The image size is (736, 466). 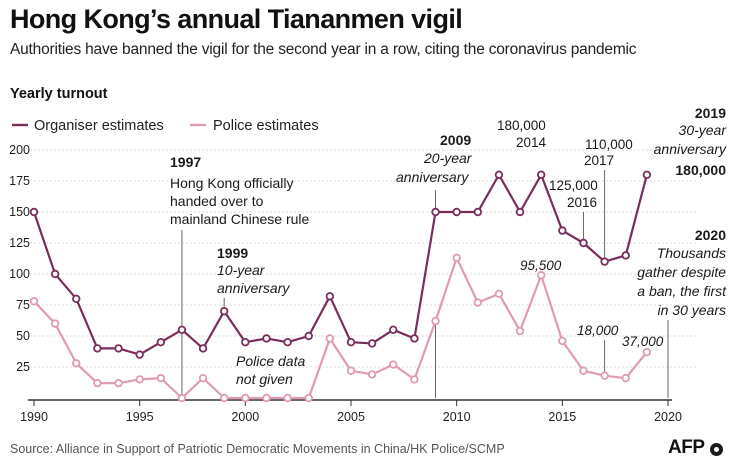 What do you see at coordinates (19, 150) in the screenshot?
I see `y-tick-label: 200` at bounding box center [19, 150].